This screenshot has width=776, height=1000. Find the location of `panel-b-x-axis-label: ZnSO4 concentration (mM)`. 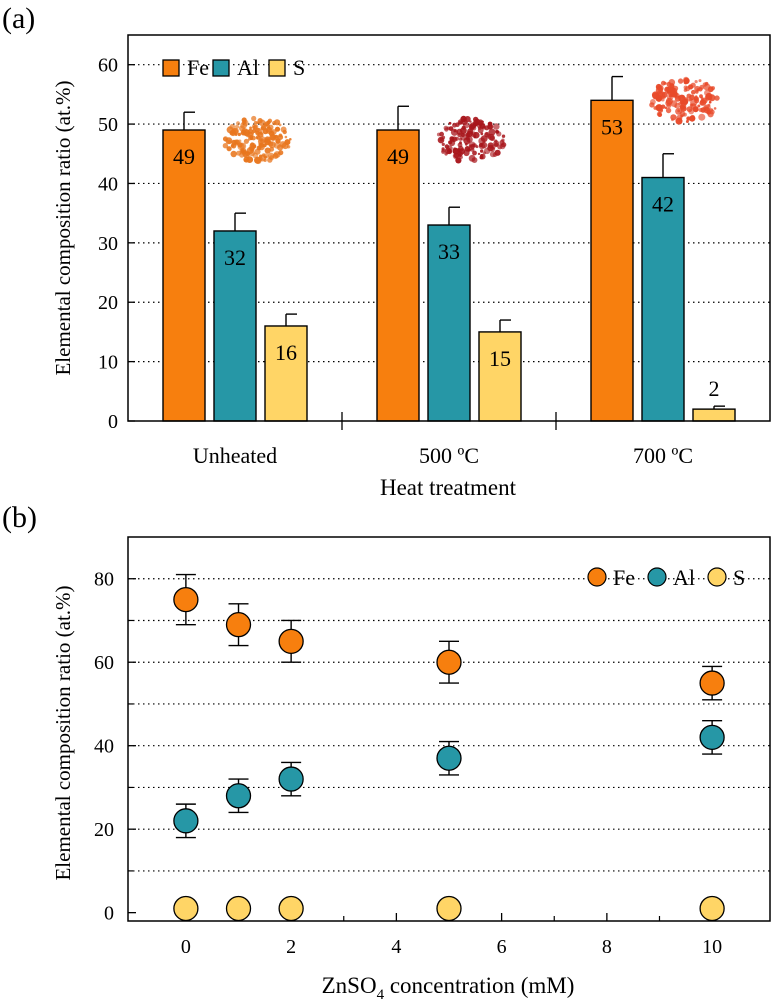

panel-b-x-axis-label: ZnSO4 concentration (mM) is located at coordinates (448, 986).